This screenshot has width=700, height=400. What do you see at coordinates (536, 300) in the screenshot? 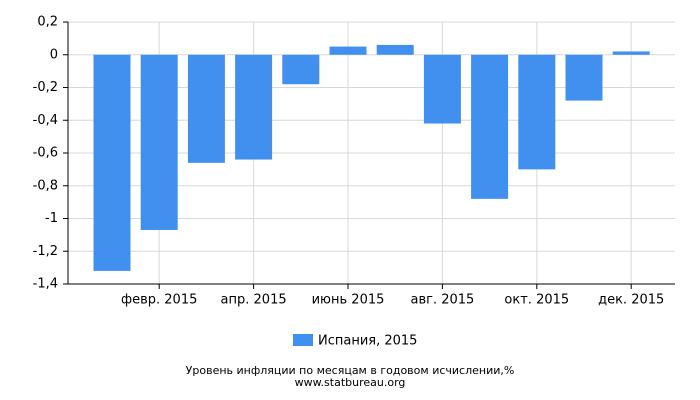
I see `x-tick-label: окт. 2015` at bounding box center [536, 300].